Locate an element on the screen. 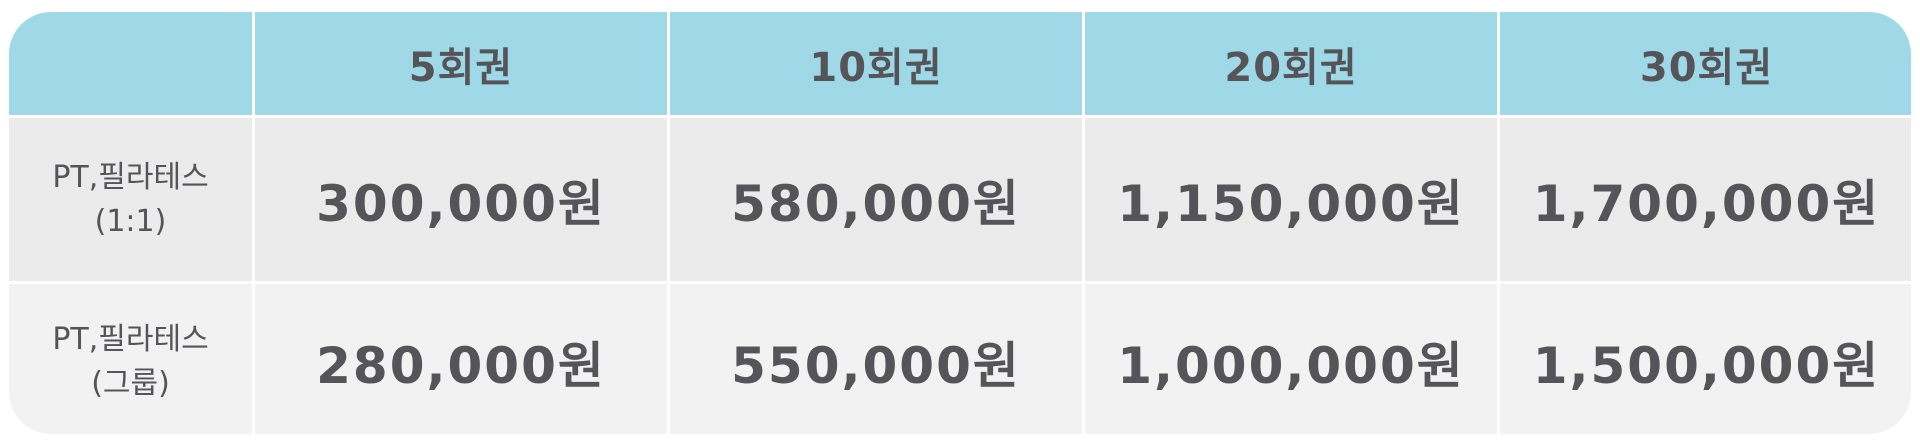 The image size is (1920, 444). price-cell: 1,000,000원 is located at coordinates (1291, 359).